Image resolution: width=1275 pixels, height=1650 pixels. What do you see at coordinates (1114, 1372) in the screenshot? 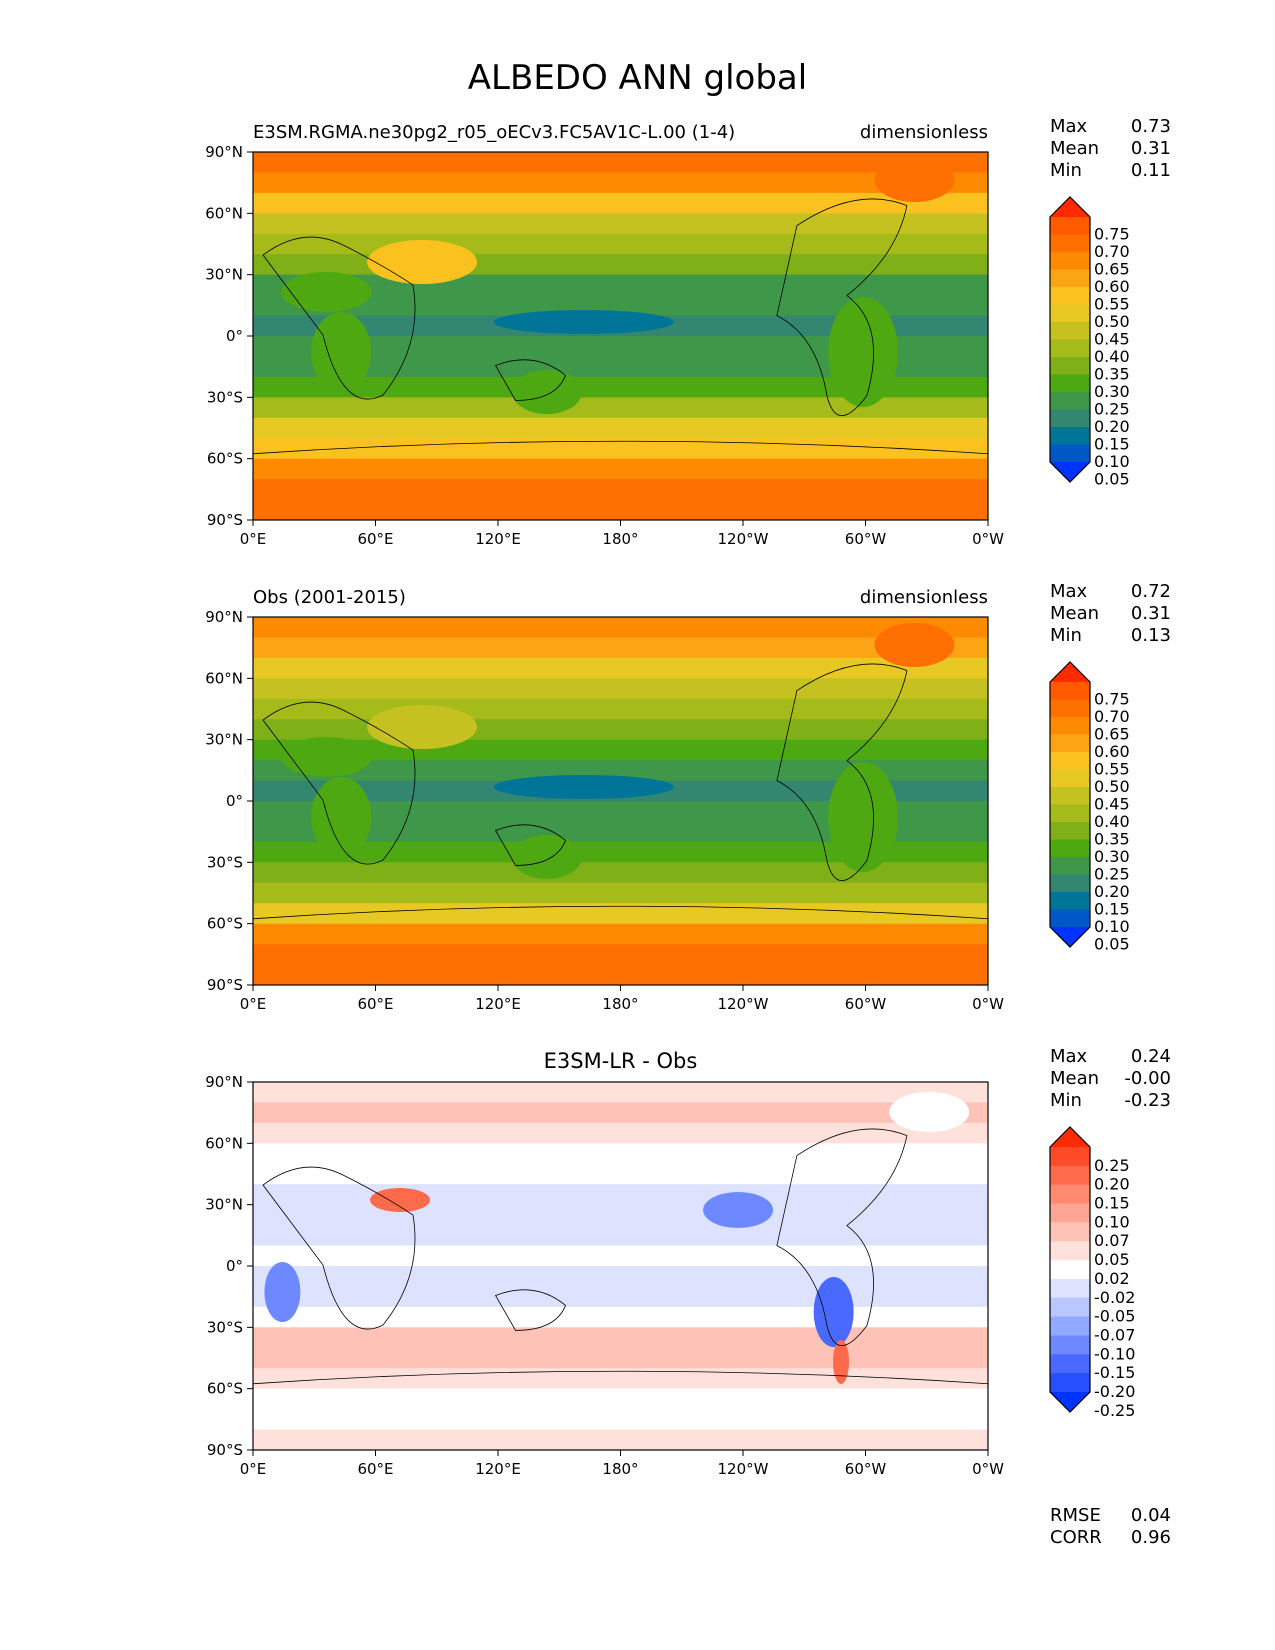
I see `colorbar-level-label: -0.15` at bounding box center [1114, 1372].